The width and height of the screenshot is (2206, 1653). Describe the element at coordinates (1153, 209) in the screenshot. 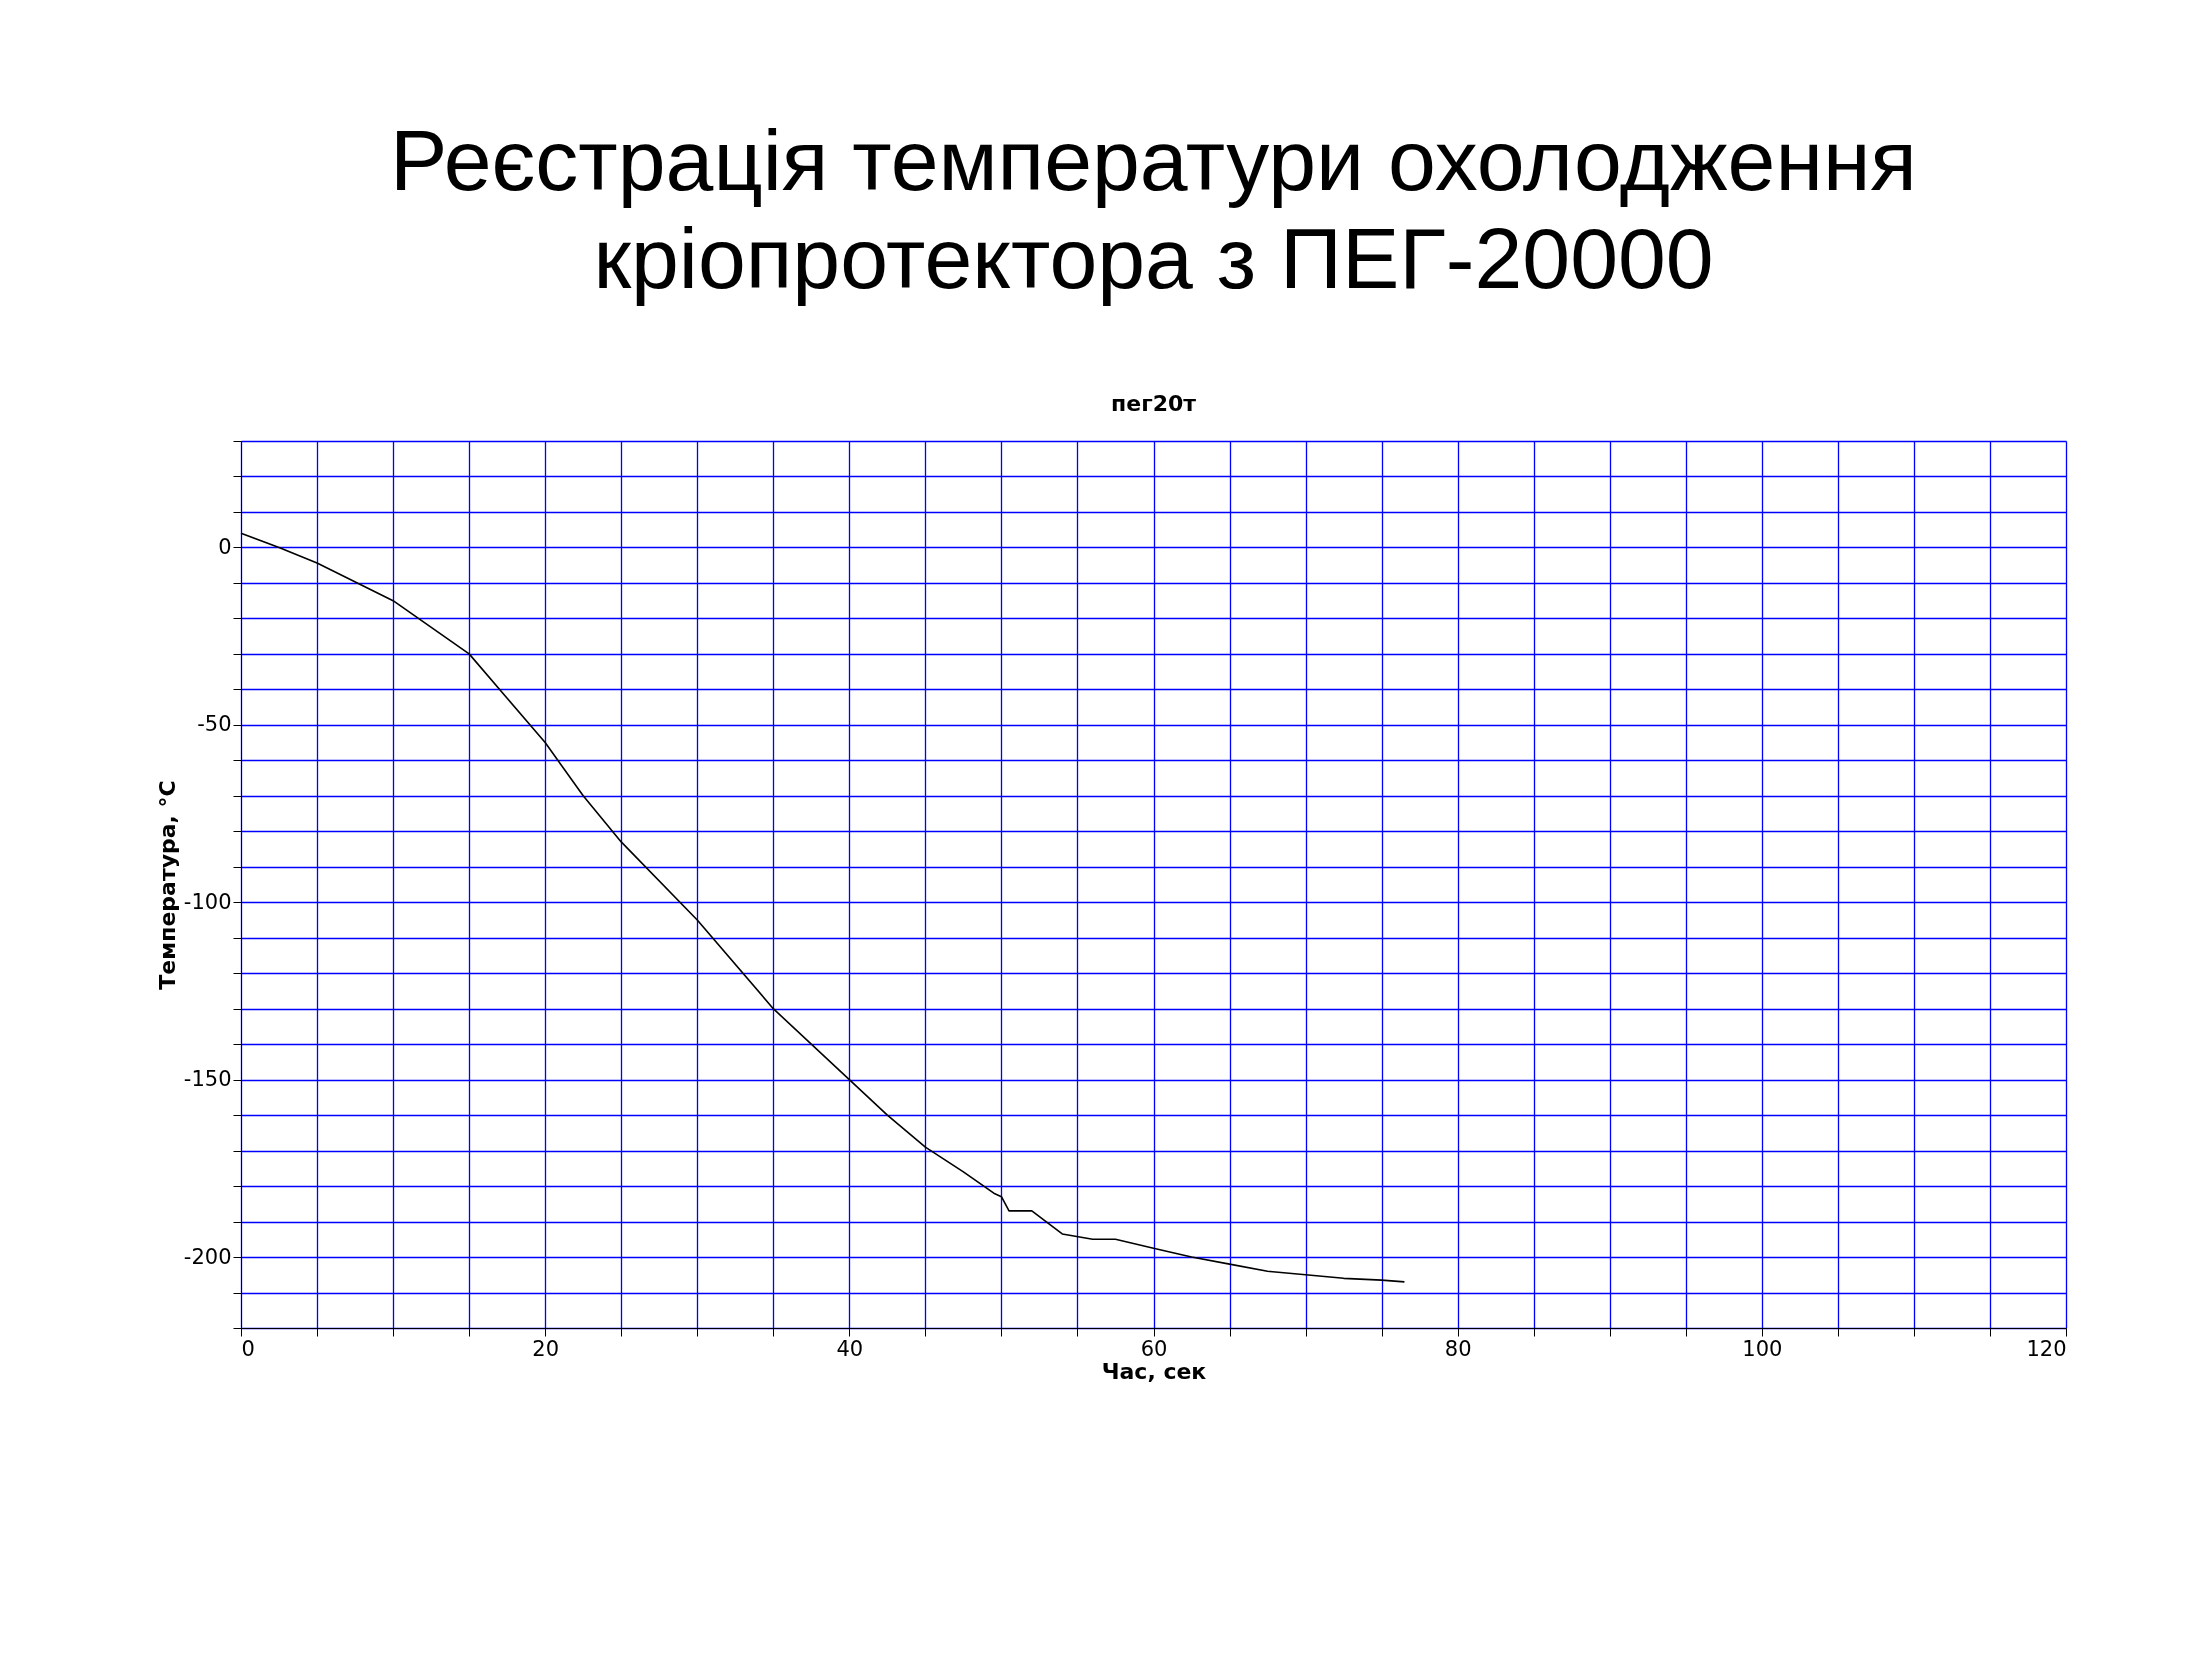

I see `chart-title: Реєстрація температури охолодження кріопротектора з ПЕГ-20000` at that location.